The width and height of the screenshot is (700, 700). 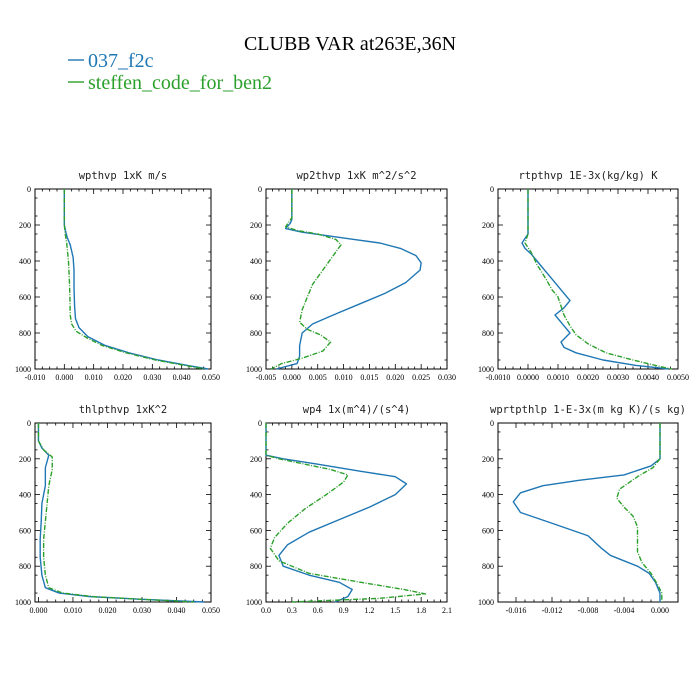 What do you see at coordinates (266, 377) in the screenshot?
I see `x-tick-label: -0.005` at bounding box center [266, 377].